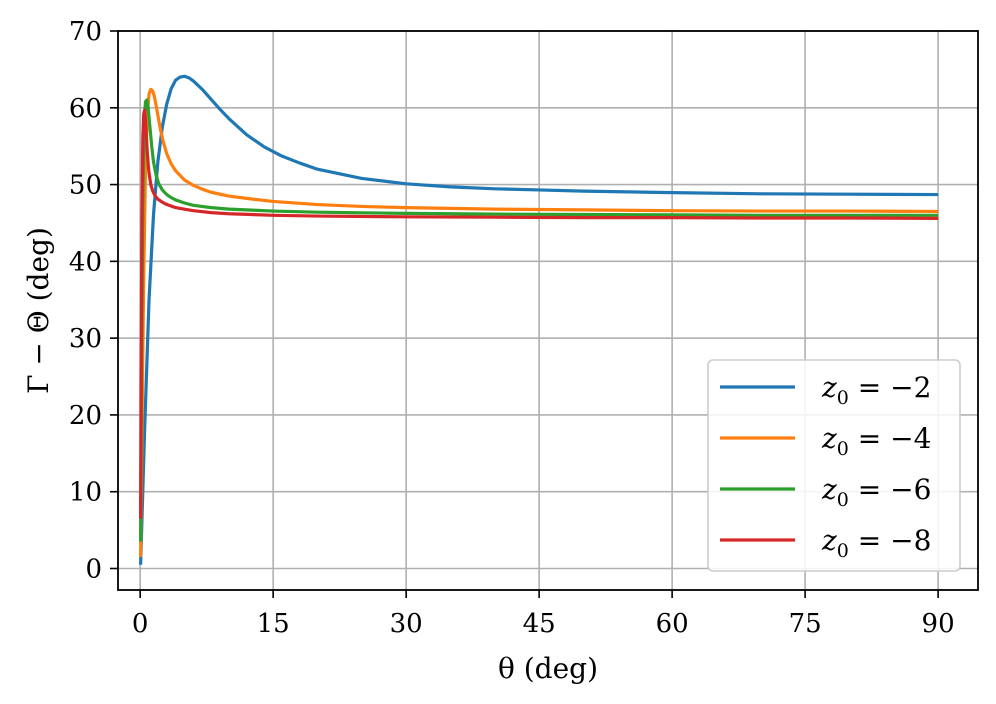  What do you see at coordinates (672, 624) in the screenshot?
I see `x-tick-label: 60` at bounding box center [672, 624].